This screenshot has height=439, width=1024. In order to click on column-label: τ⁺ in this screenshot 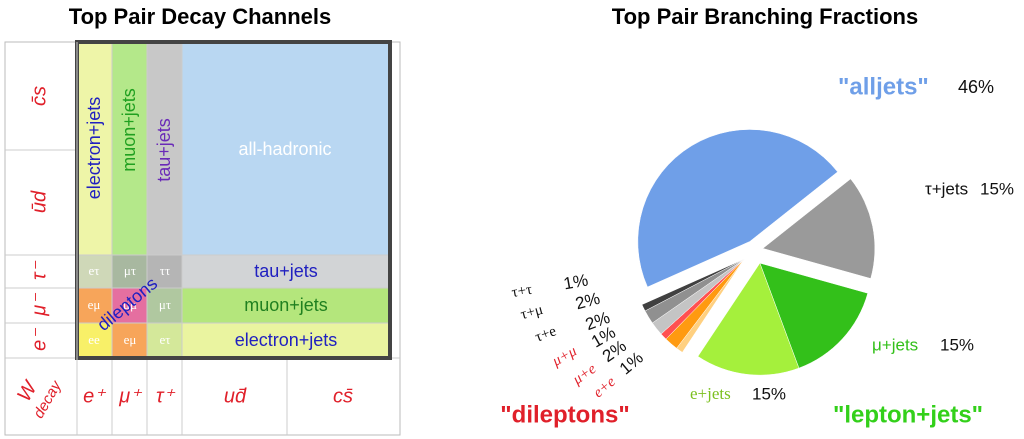, I will do `click(165, 396)`.